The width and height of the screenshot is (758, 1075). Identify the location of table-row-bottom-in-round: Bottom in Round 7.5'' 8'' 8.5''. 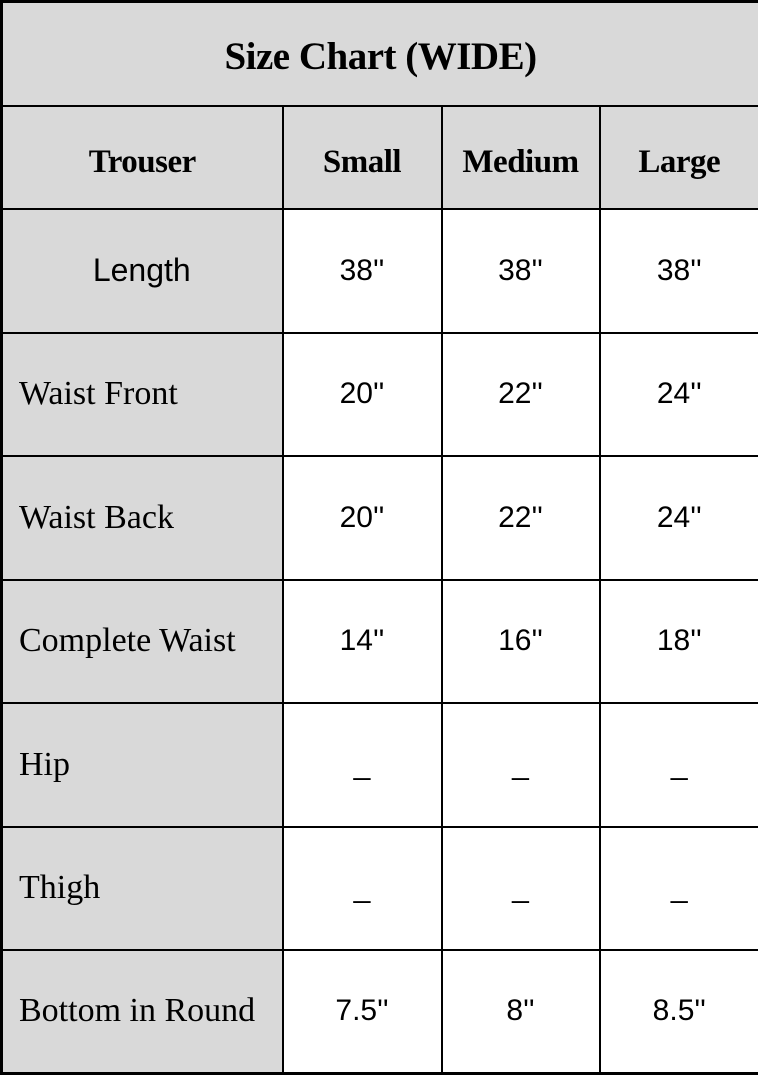
(379, 1011).